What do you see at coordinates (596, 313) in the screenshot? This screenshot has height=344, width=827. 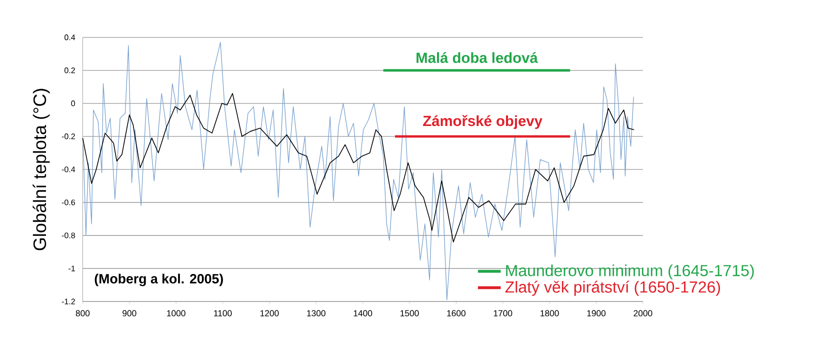 I see `x-tick-label: 1900` at bounding box center [596, 313].